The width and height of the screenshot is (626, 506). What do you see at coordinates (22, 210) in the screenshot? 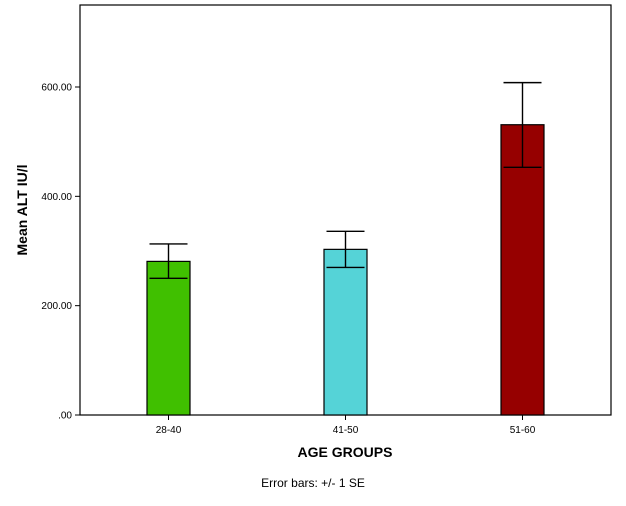
I see `y-axis-title: Mean ALT IU/l` at bounding box center [22, 210].